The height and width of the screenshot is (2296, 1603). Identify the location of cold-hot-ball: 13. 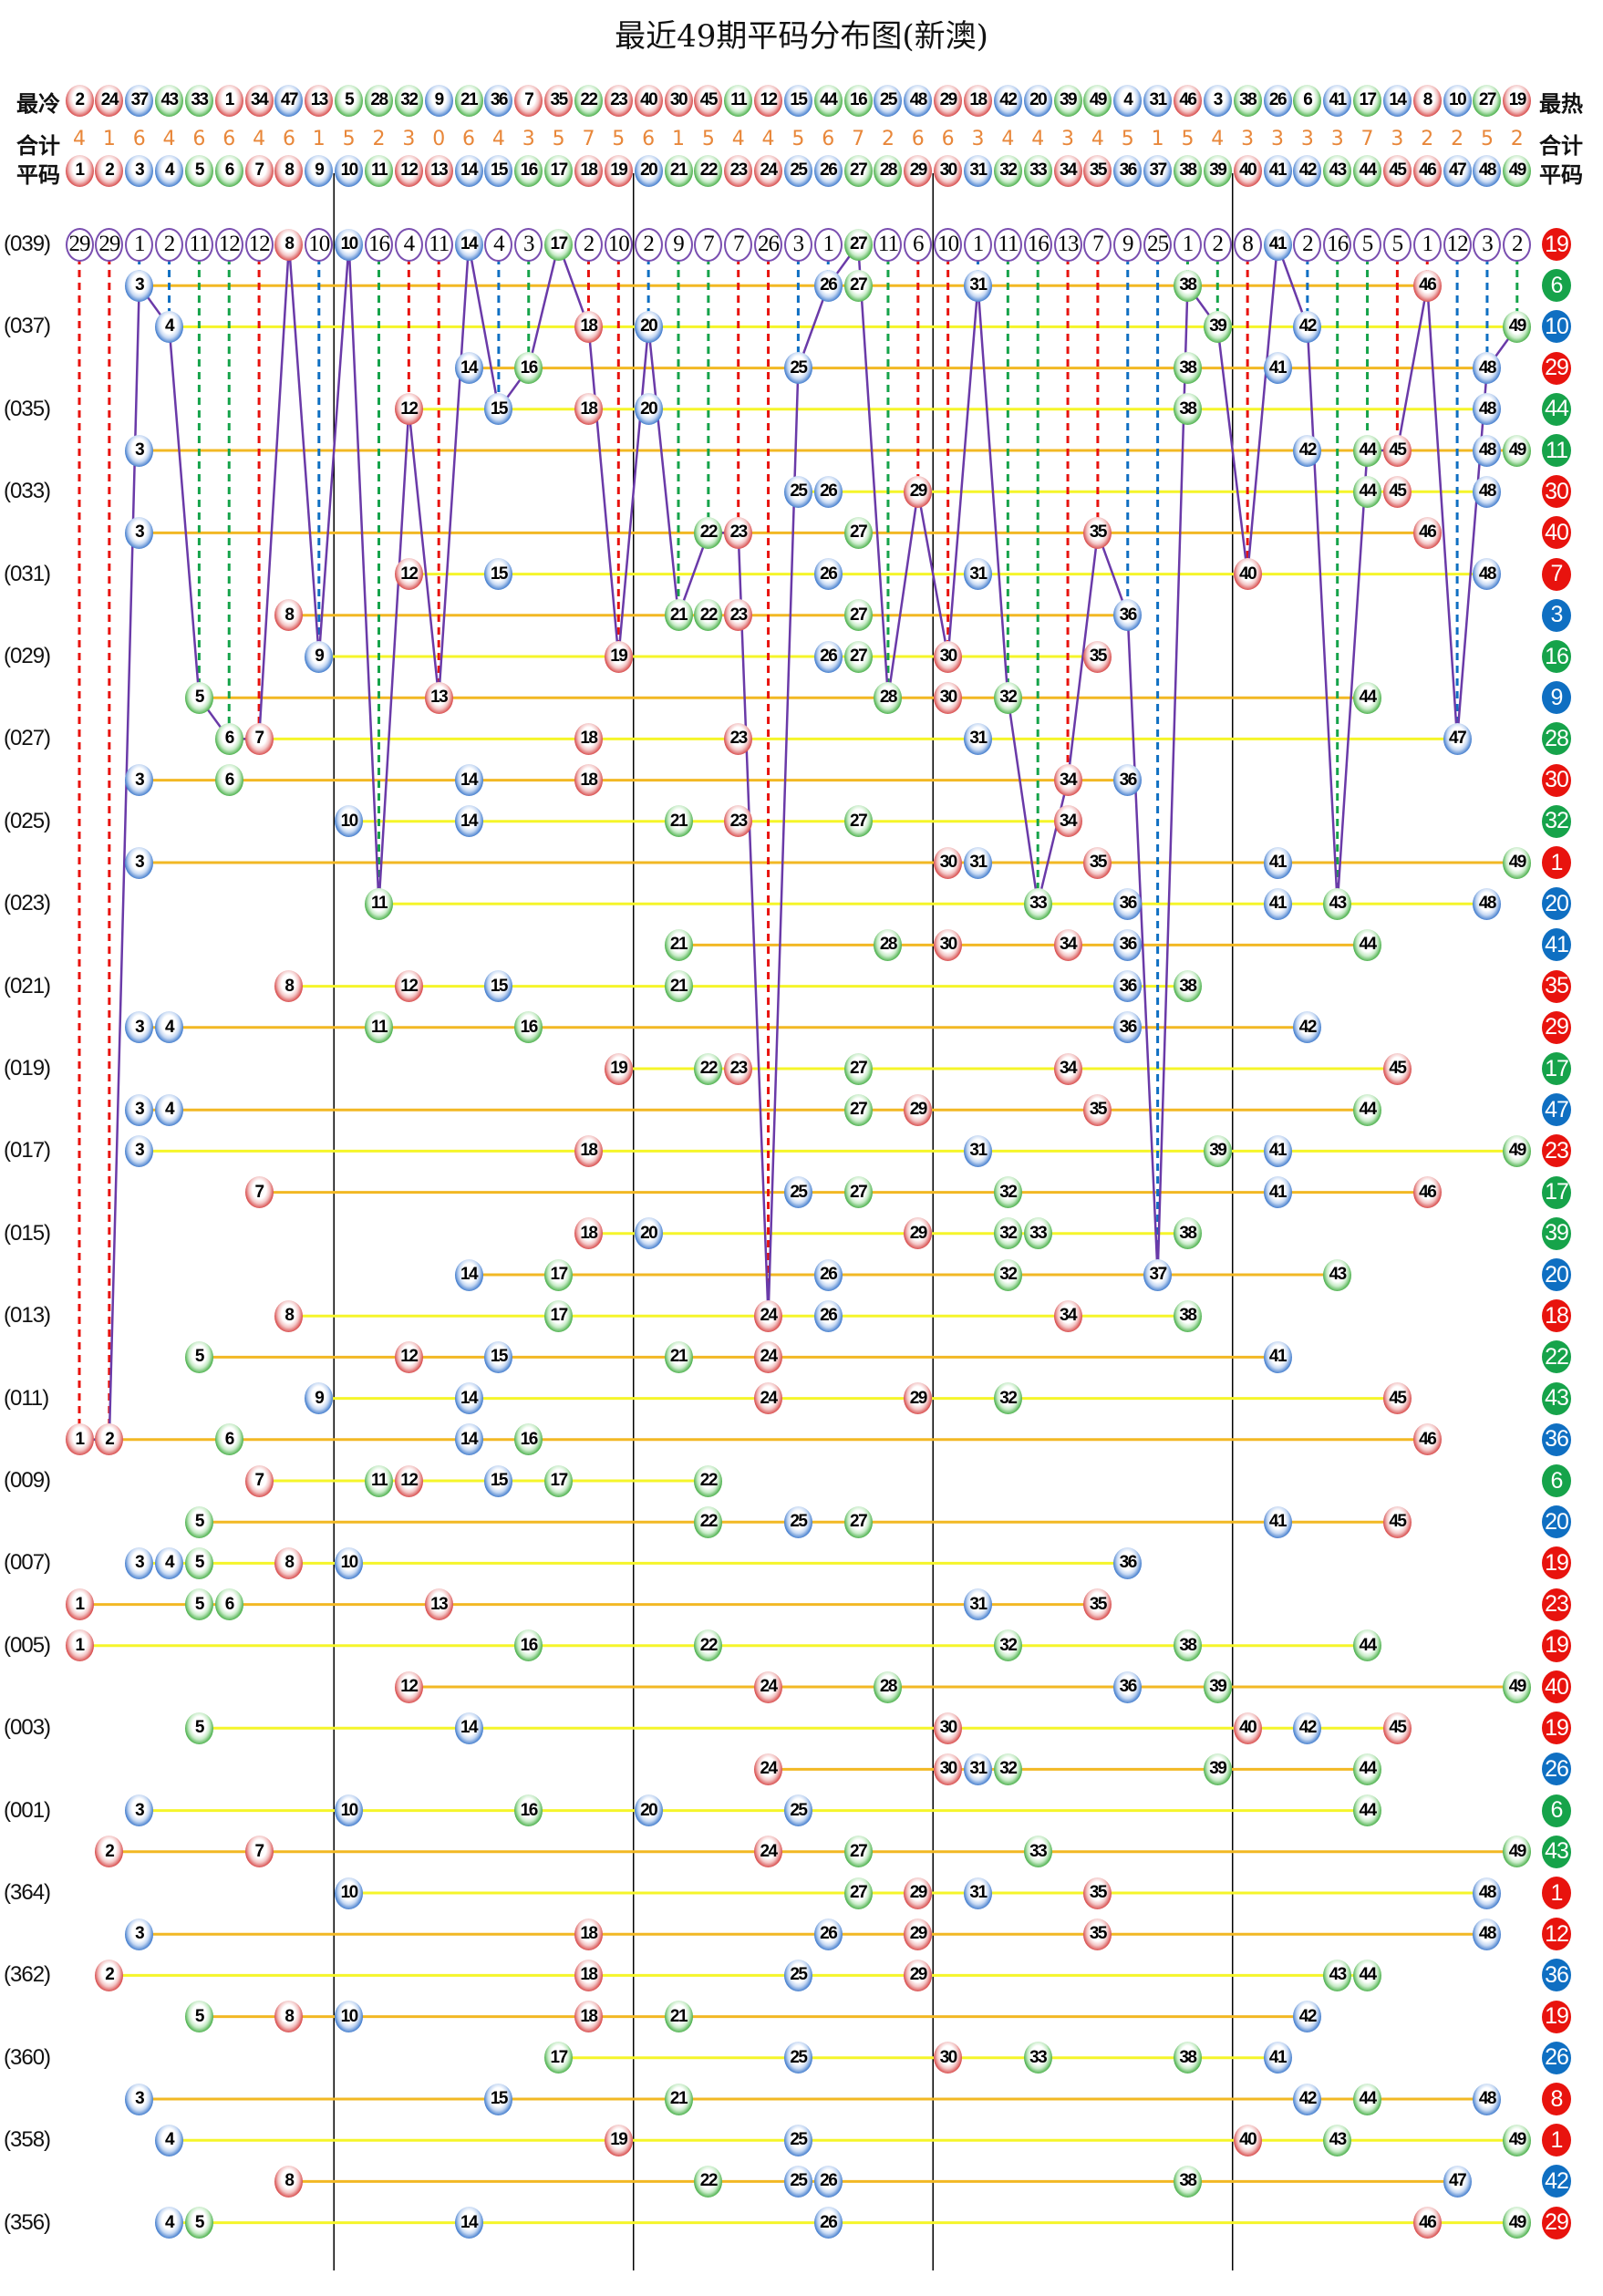
(319, 100).